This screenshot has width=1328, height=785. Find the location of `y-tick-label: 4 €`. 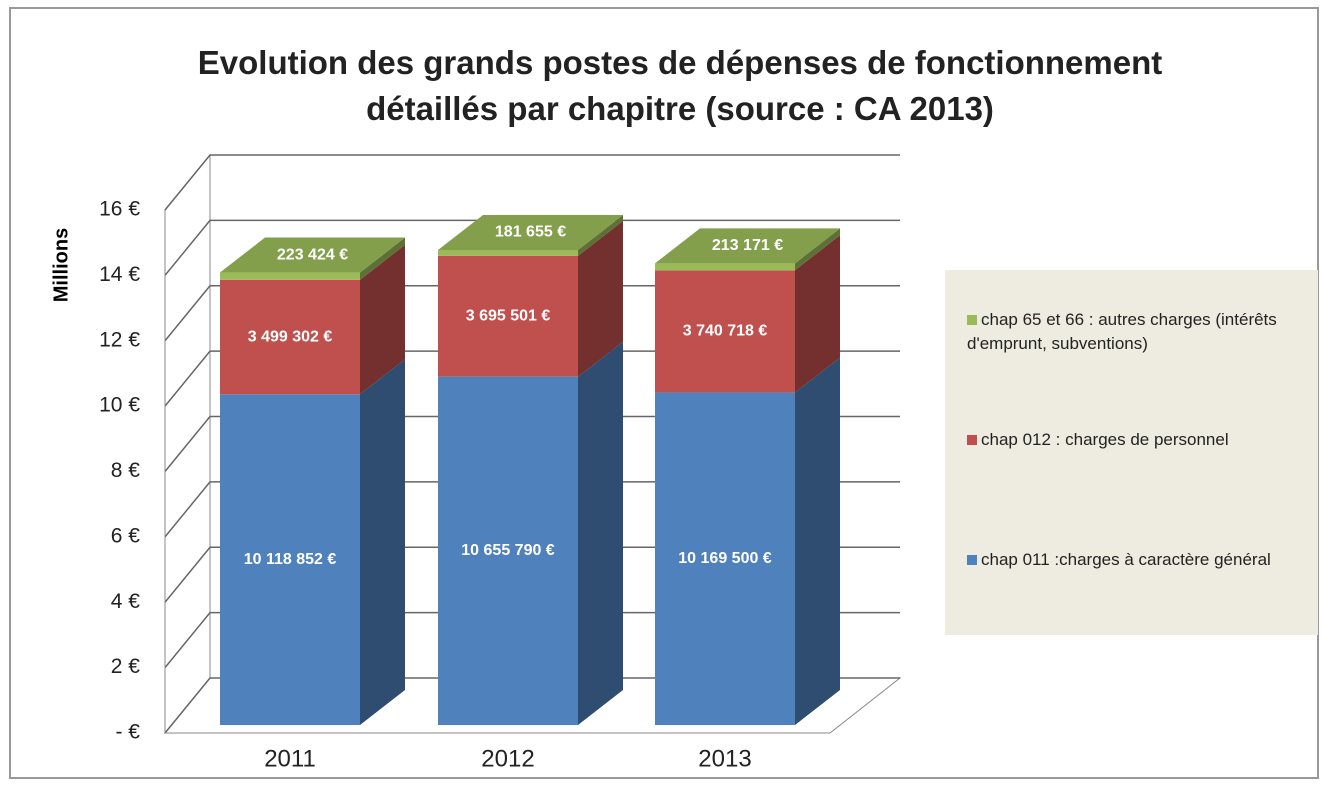

y-tick-label: 4 € is located at coordinates (126, 601).